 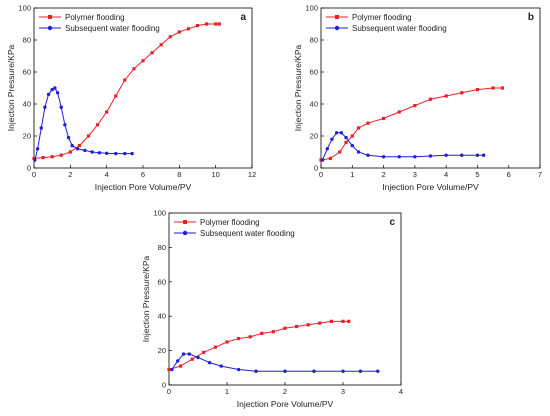 I want to click on x-tick-label: 2, so click(x=383, y=174).